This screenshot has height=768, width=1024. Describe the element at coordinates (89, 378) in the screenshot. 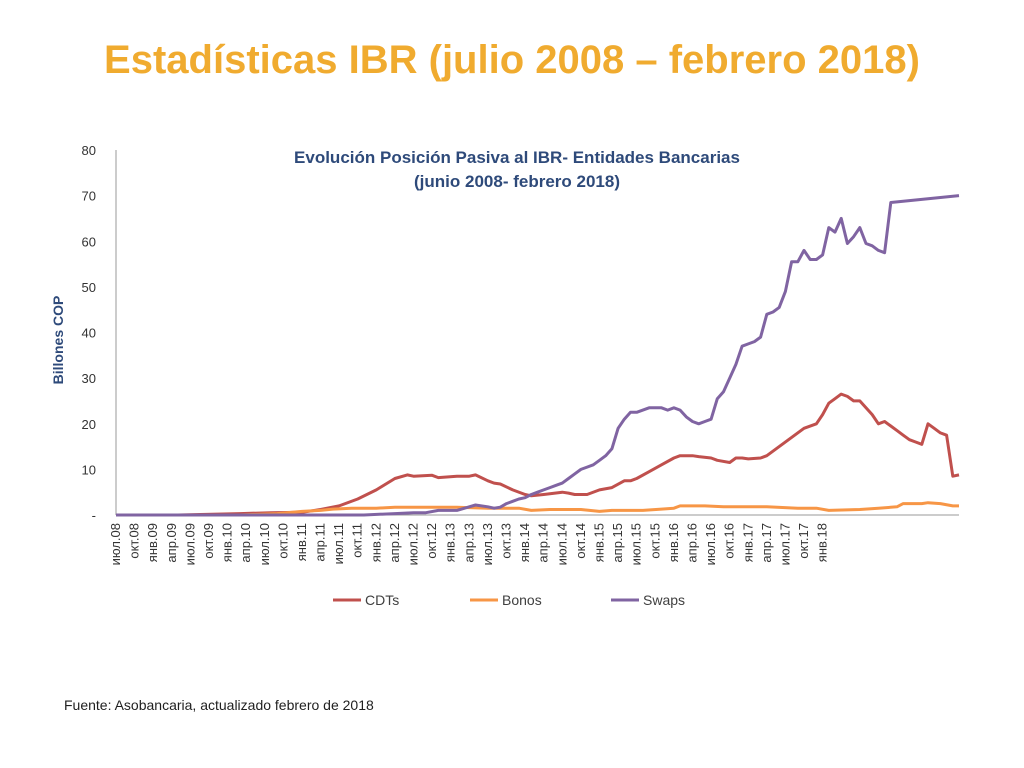

I see `y-tick-label: 30` at that location.